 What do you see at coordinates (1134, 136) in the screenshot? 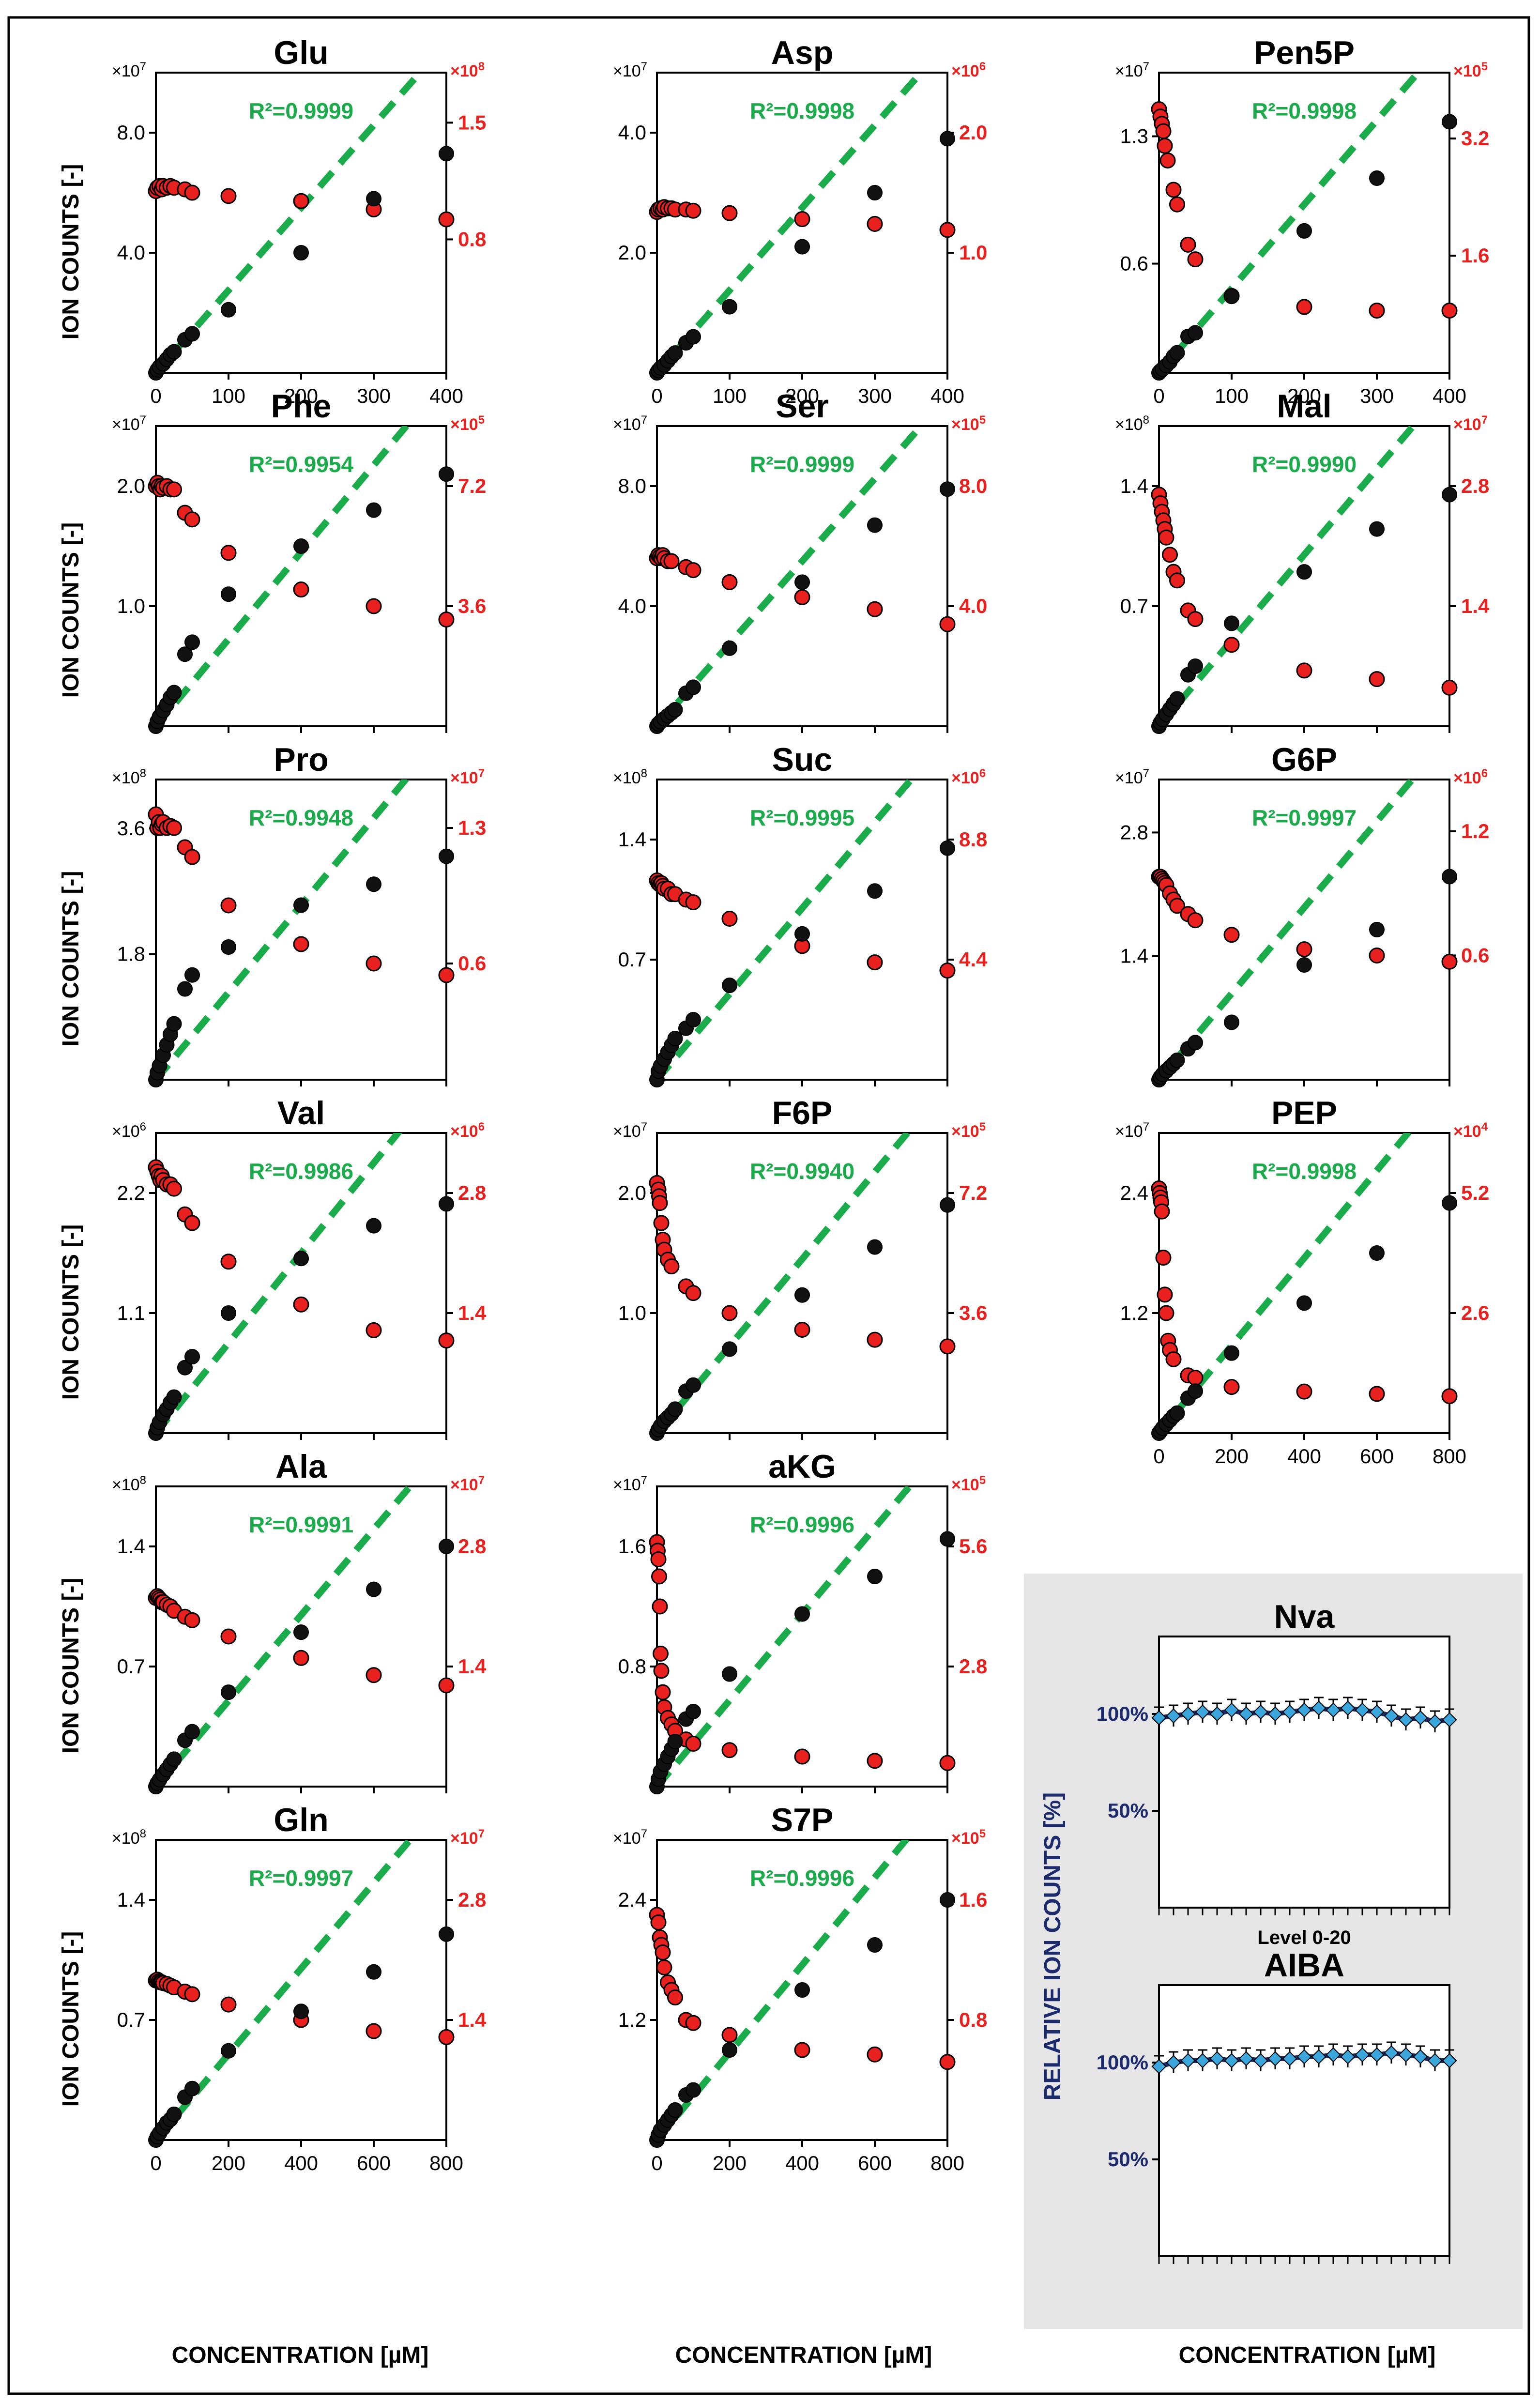
I see `left-tick-label: 1.3` at bounding box center [1134, 136].